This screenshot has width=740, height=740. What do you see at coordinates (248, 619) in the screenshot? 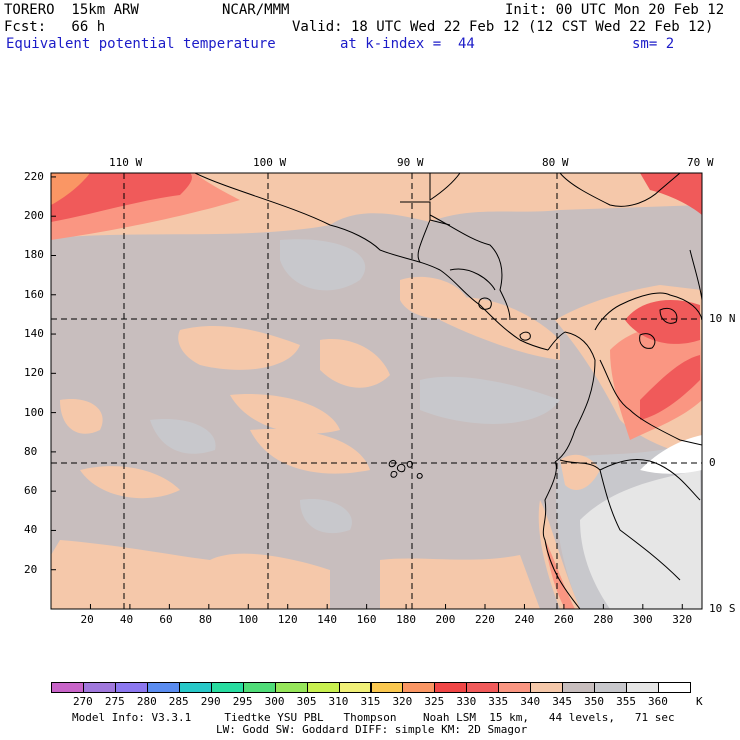
I see `x-tick-label: 100` at bounding box center [248, 619].